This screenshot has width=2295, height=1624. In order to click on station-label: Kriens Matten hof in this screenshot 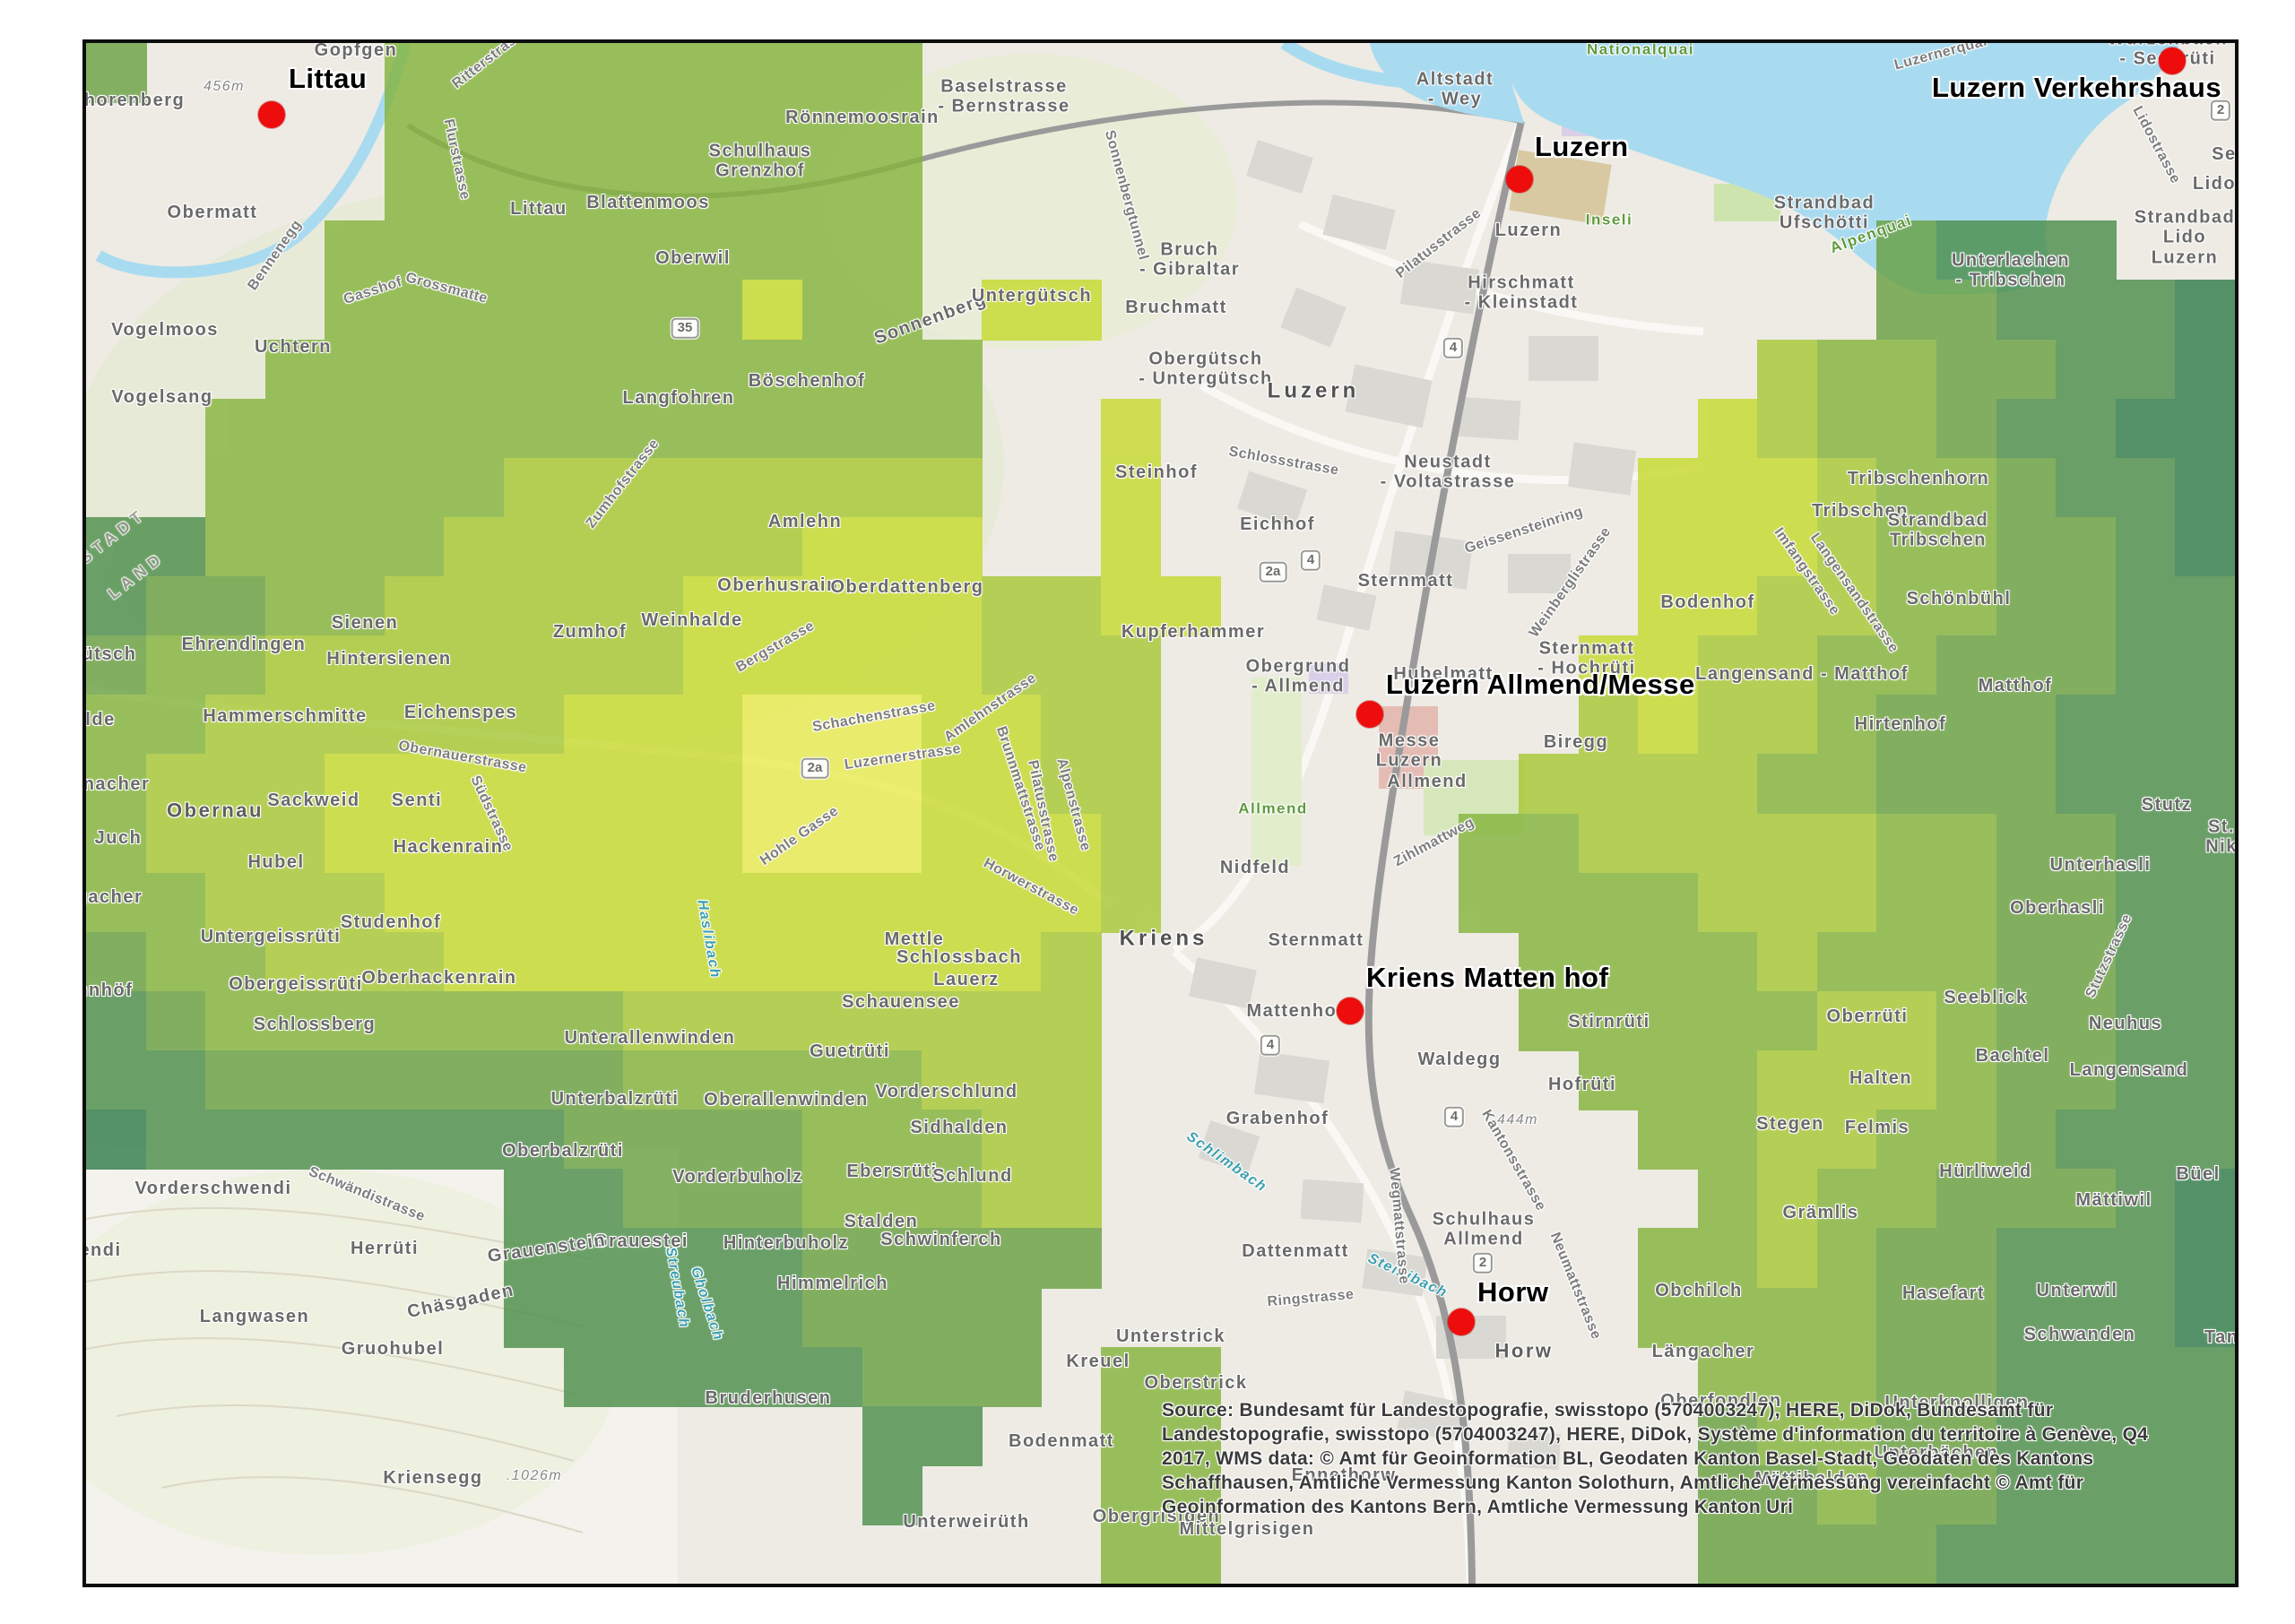, I will do `click(1487, 977)`.